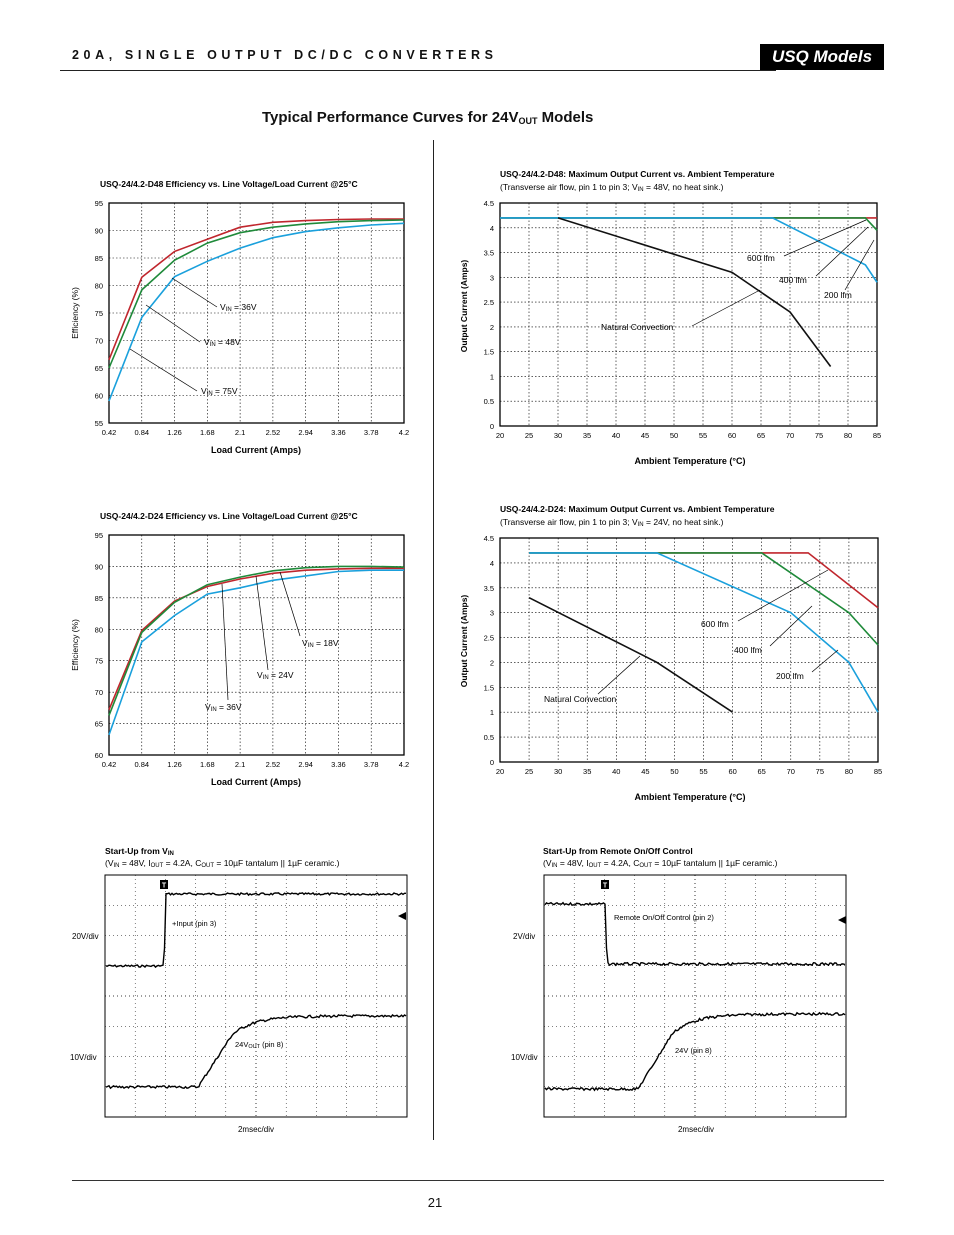 Image resolution: width=954 pixels, height=1235 pixels. I want to click on x-tick-label: 30, so click(558, 771).